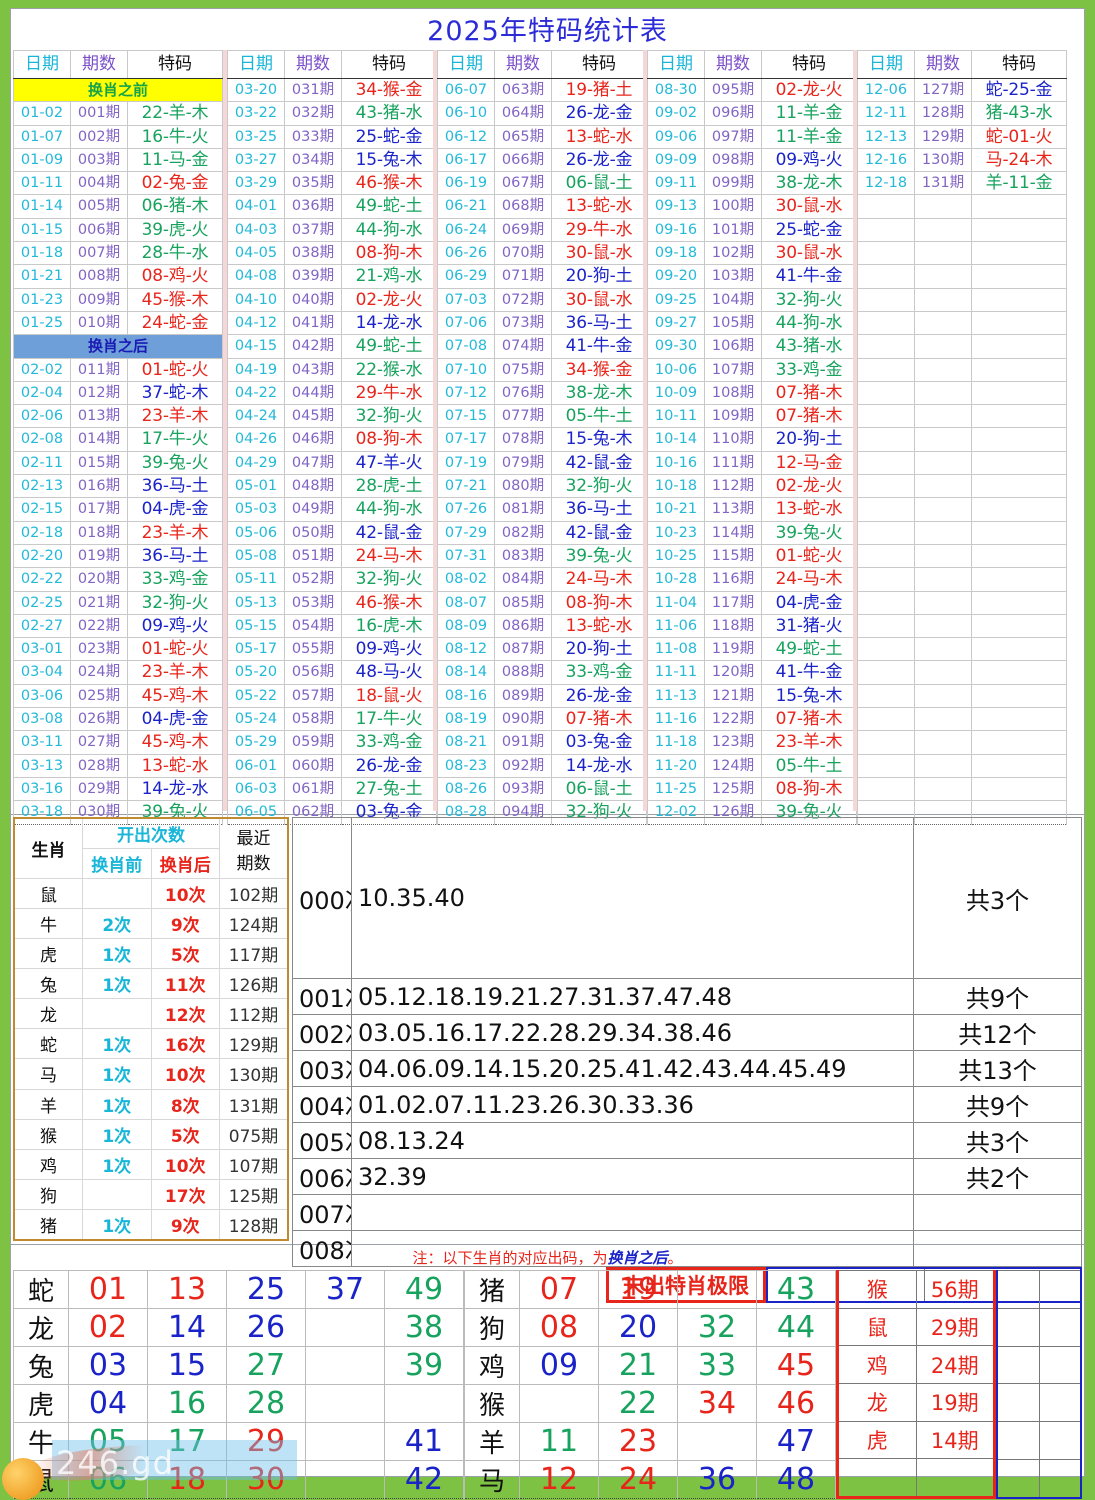 This screenshot has width=1095, height=1500. I want to click on cell-code: 蛇-25-金, so click(1019, 90).